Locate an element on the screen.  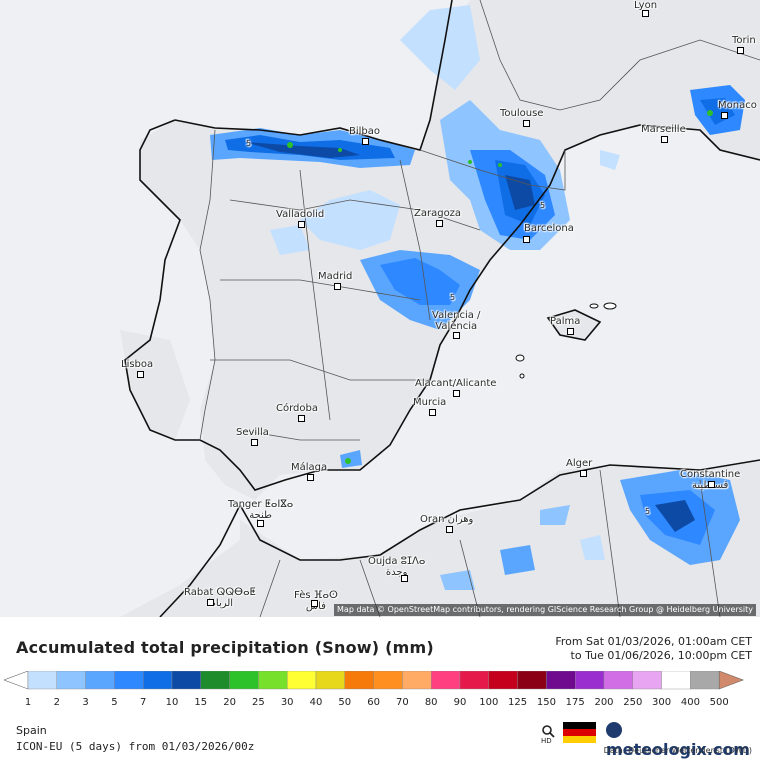
legend-tick-label: 30 is located at coordinates (287, 702).